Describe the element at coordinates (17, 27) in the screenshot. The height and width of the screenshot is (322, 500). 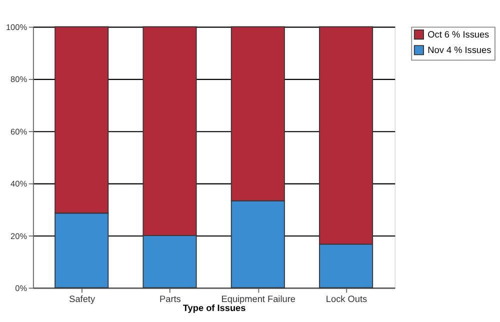
I see `y-tick-label: 100%` at that location.